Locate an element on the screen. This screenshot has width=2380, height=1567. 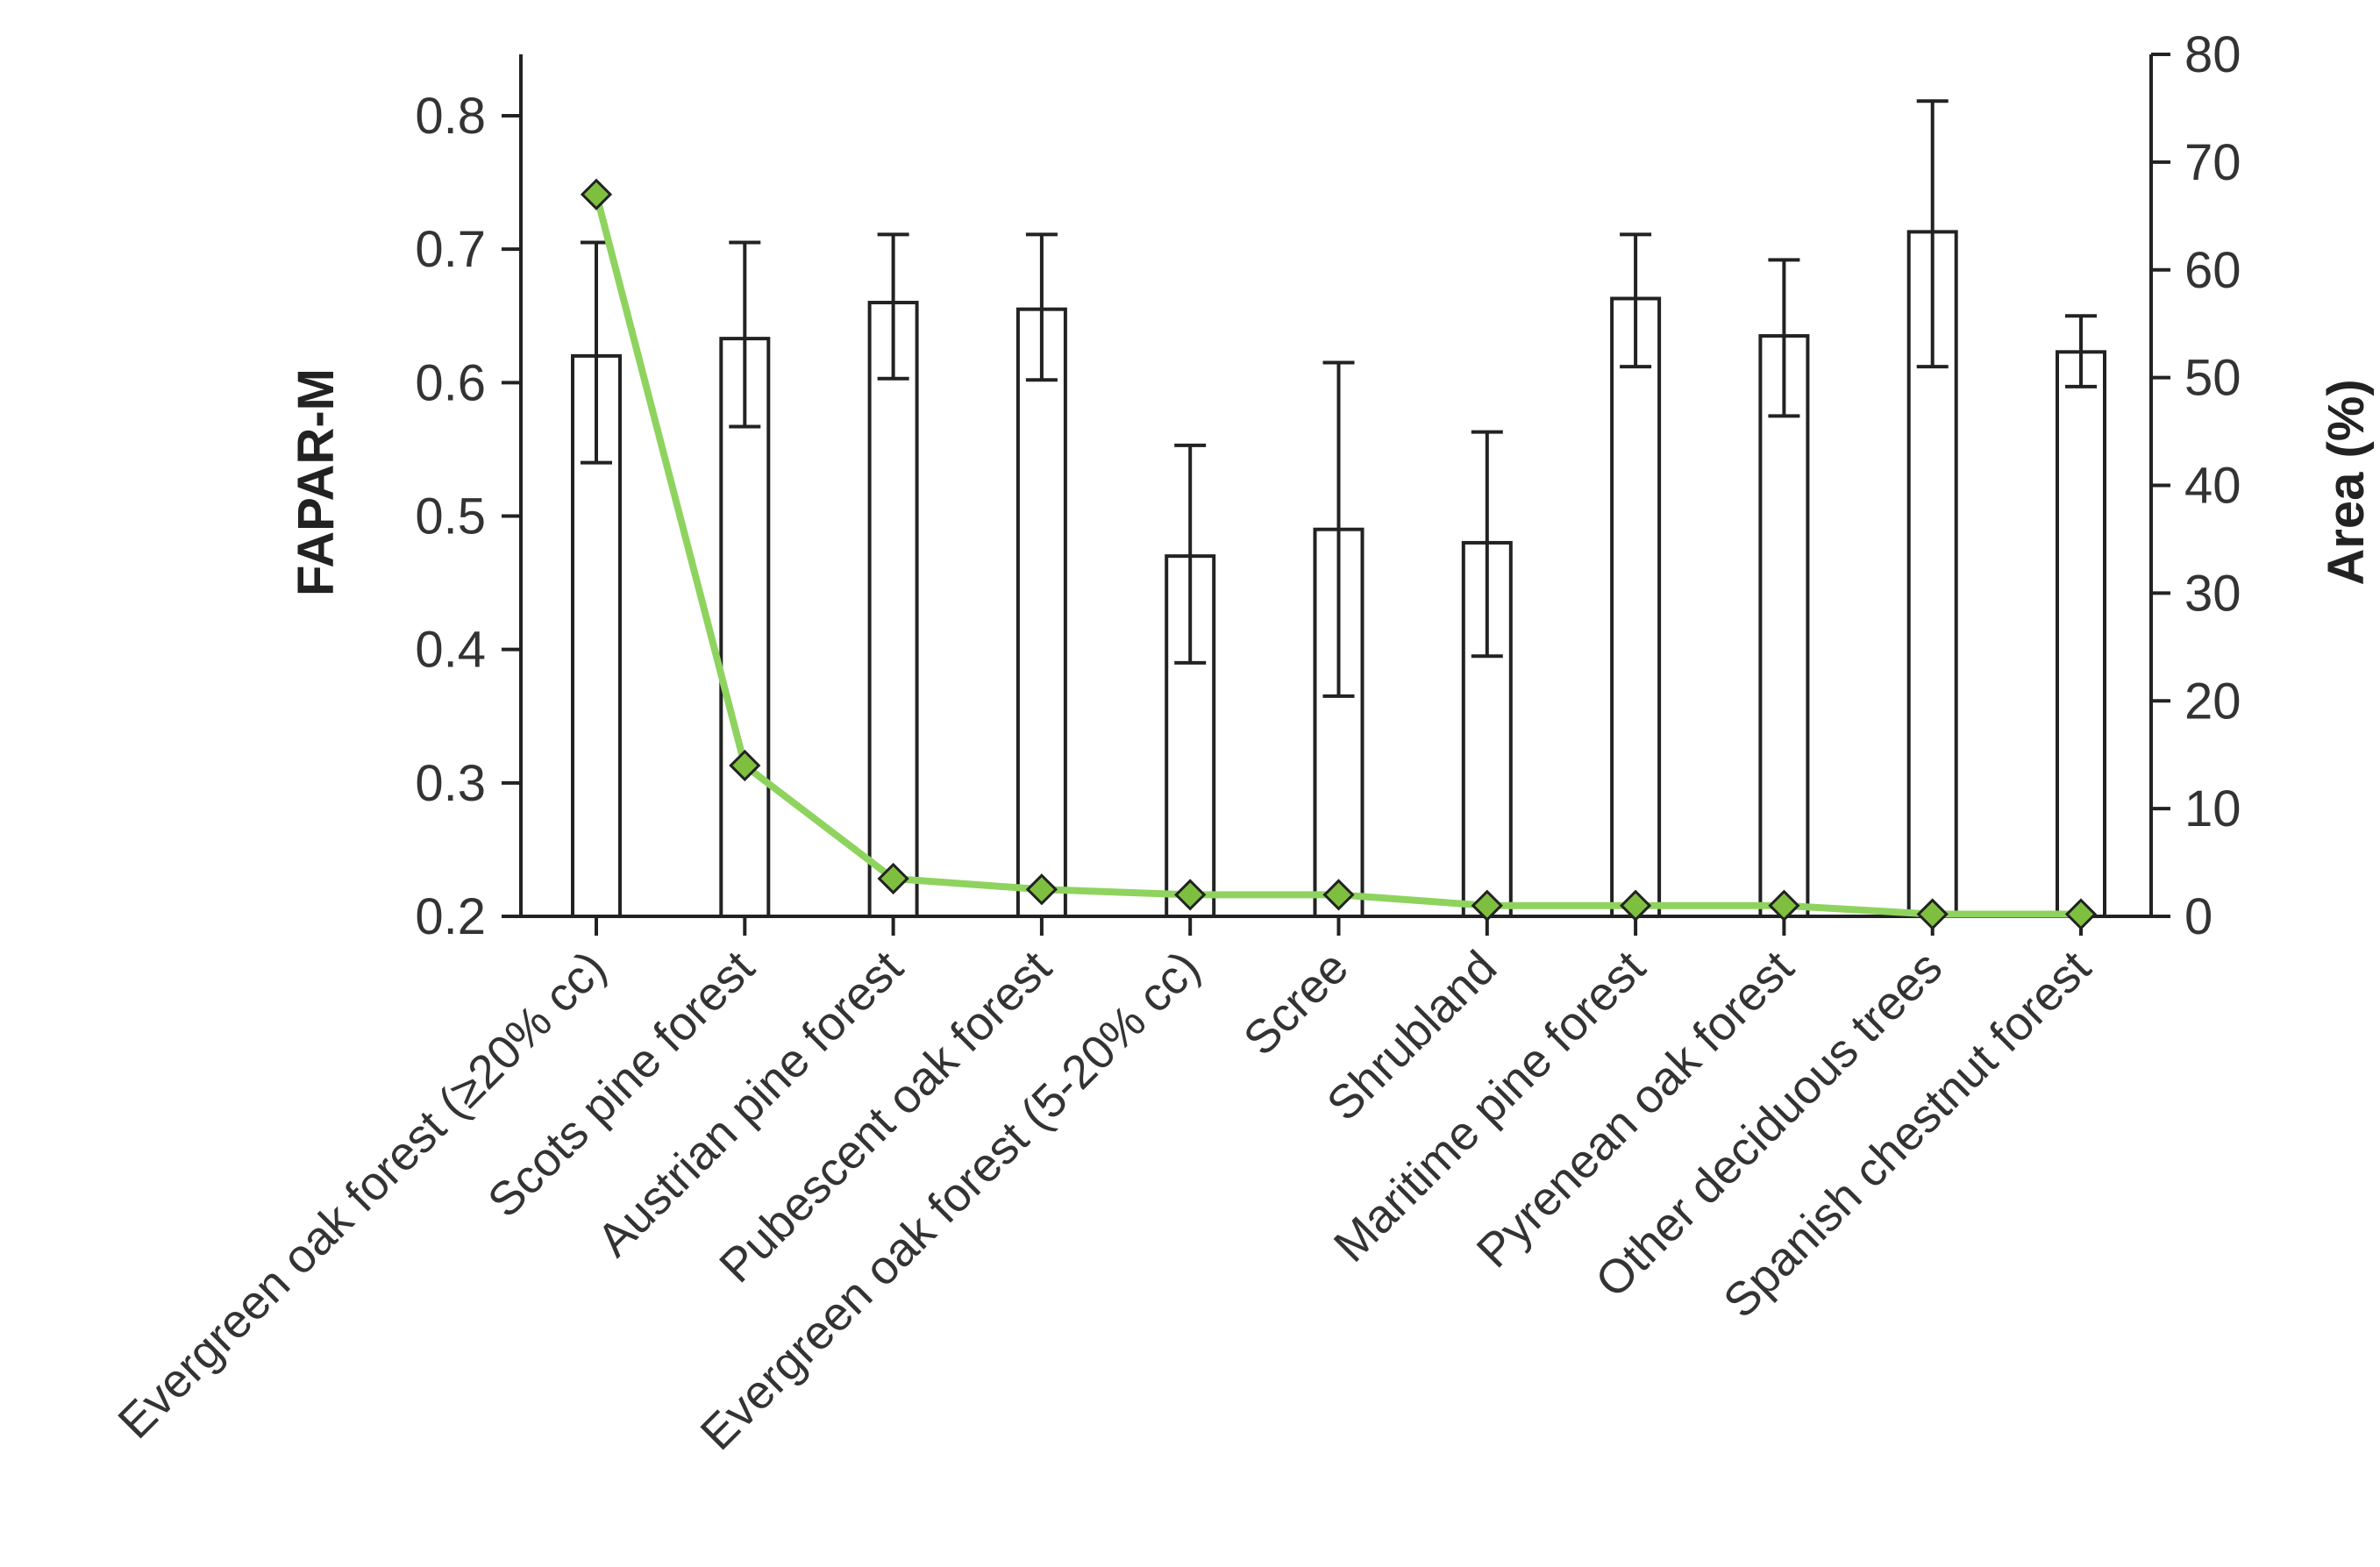
left-tick-label: 0.2 is located at coordinates (450, 917).